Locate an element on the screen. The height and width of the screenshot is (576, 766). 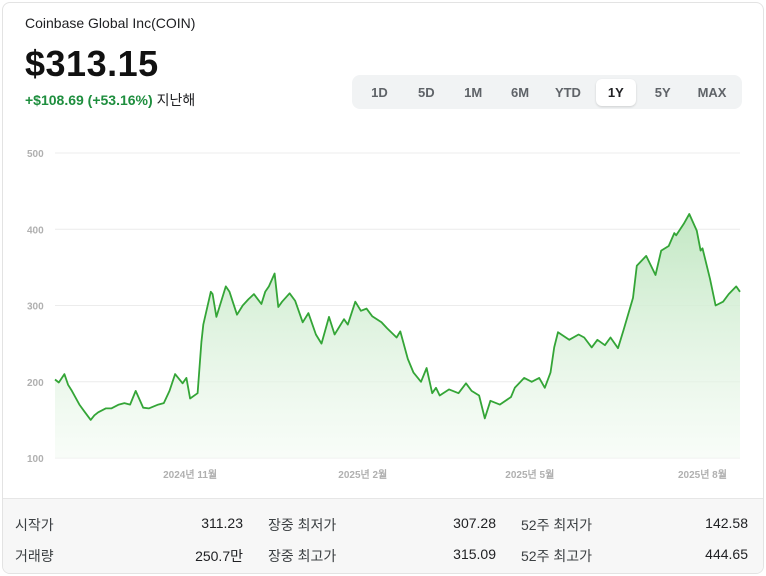
stock-name: Coinbase Global Inc(COIN) is located at coordinates (110, 23).